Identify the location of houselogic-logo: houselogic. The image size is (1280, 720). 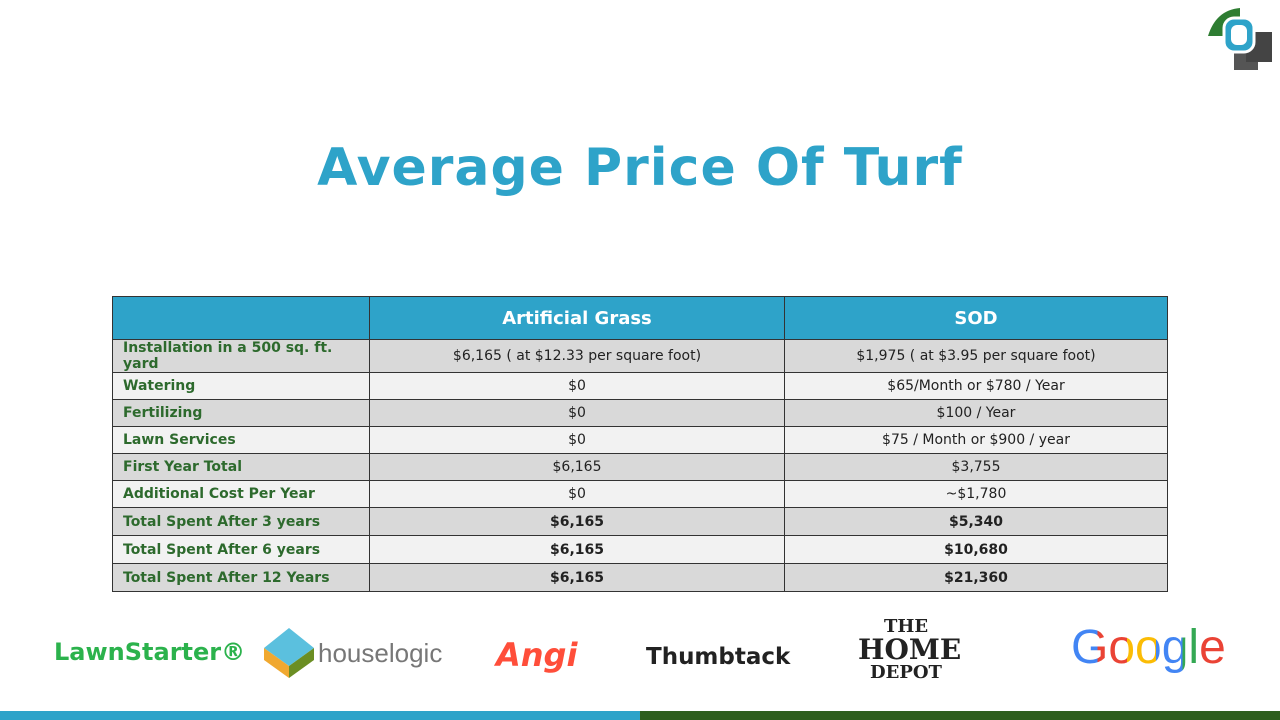
(380, 653).